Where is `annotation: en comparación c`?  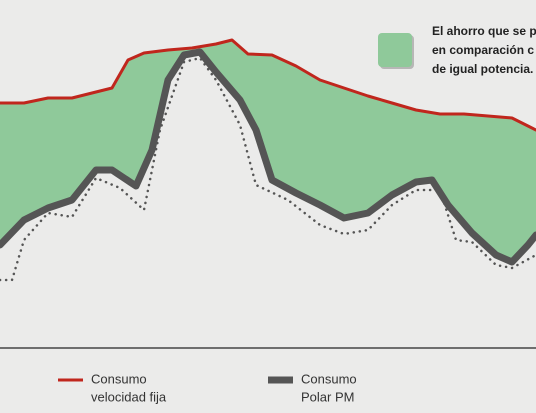 annotation: en comparación c is located at coordinates (483, 50).